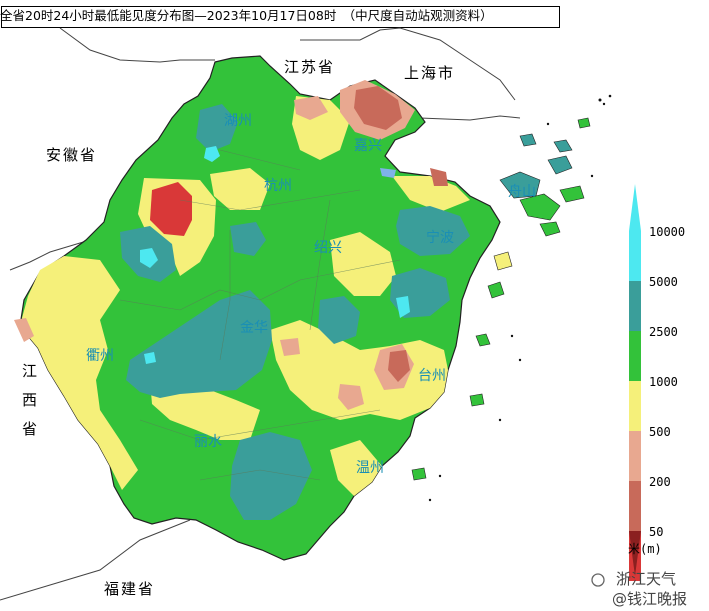 The image size is (709, 611). What do you see at coordinates (660, 432) in the screenshot?
I see `legend-label-4: 500` at bounding box center [660, 432].